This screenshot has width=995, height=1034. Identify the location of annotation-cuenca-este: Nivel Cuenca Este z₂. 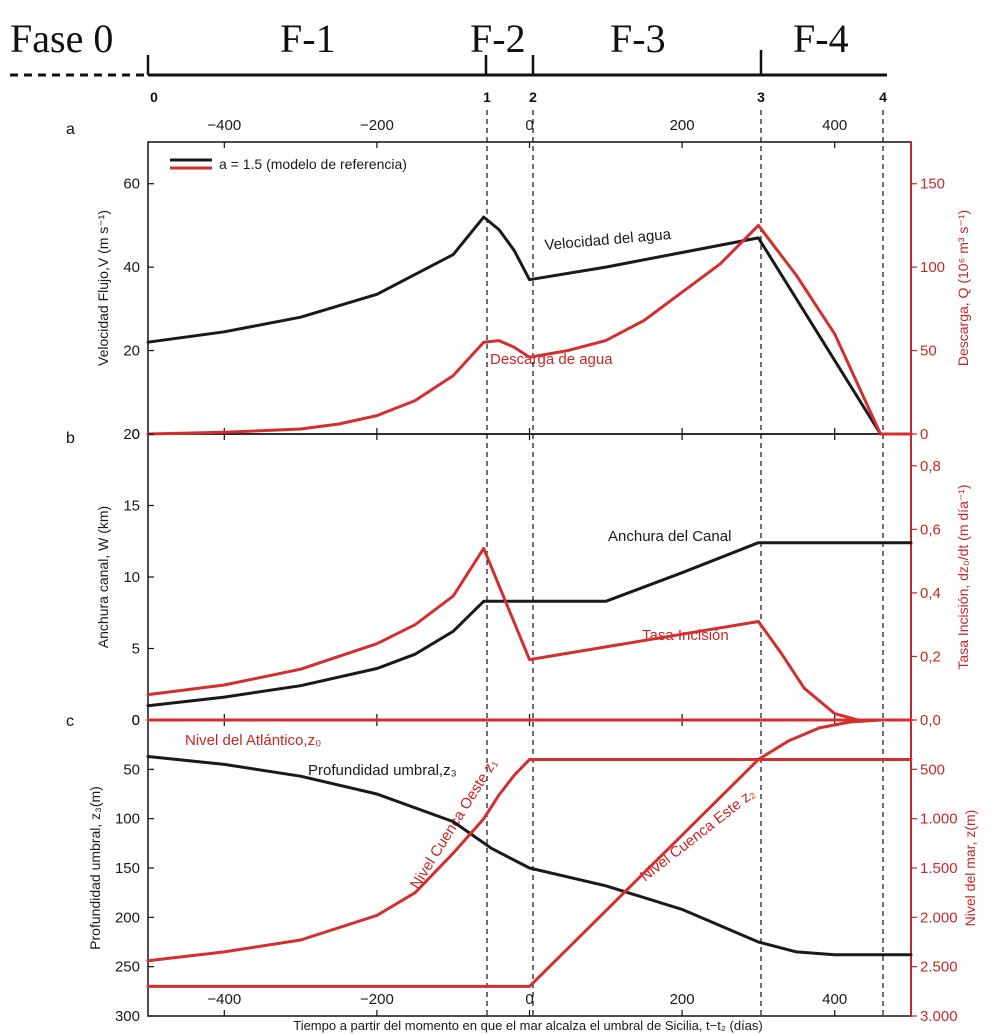
(698, 835).